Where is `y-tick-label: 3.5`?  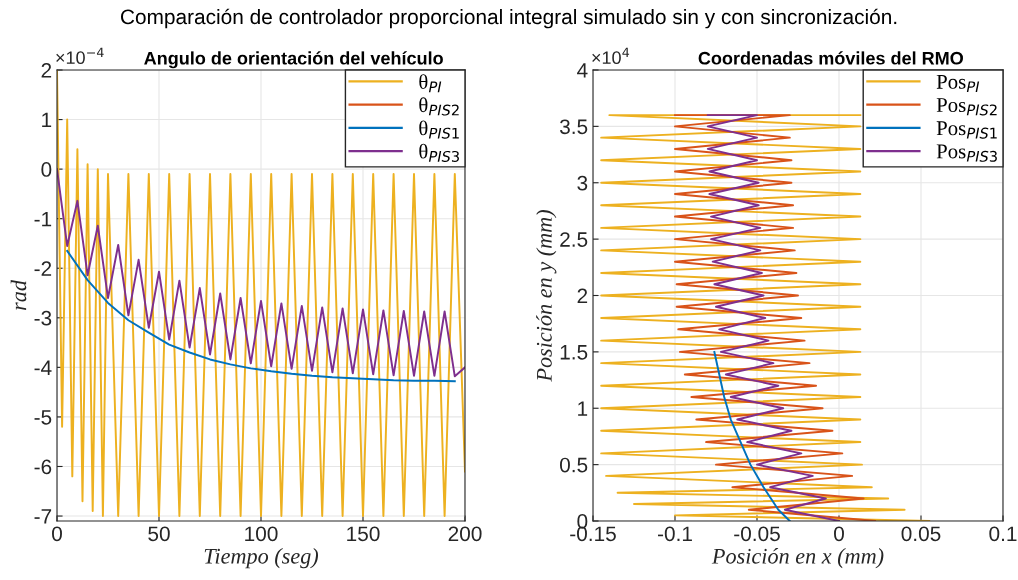 y-tick-label: 3.5 is located at coordinates (573, 127).